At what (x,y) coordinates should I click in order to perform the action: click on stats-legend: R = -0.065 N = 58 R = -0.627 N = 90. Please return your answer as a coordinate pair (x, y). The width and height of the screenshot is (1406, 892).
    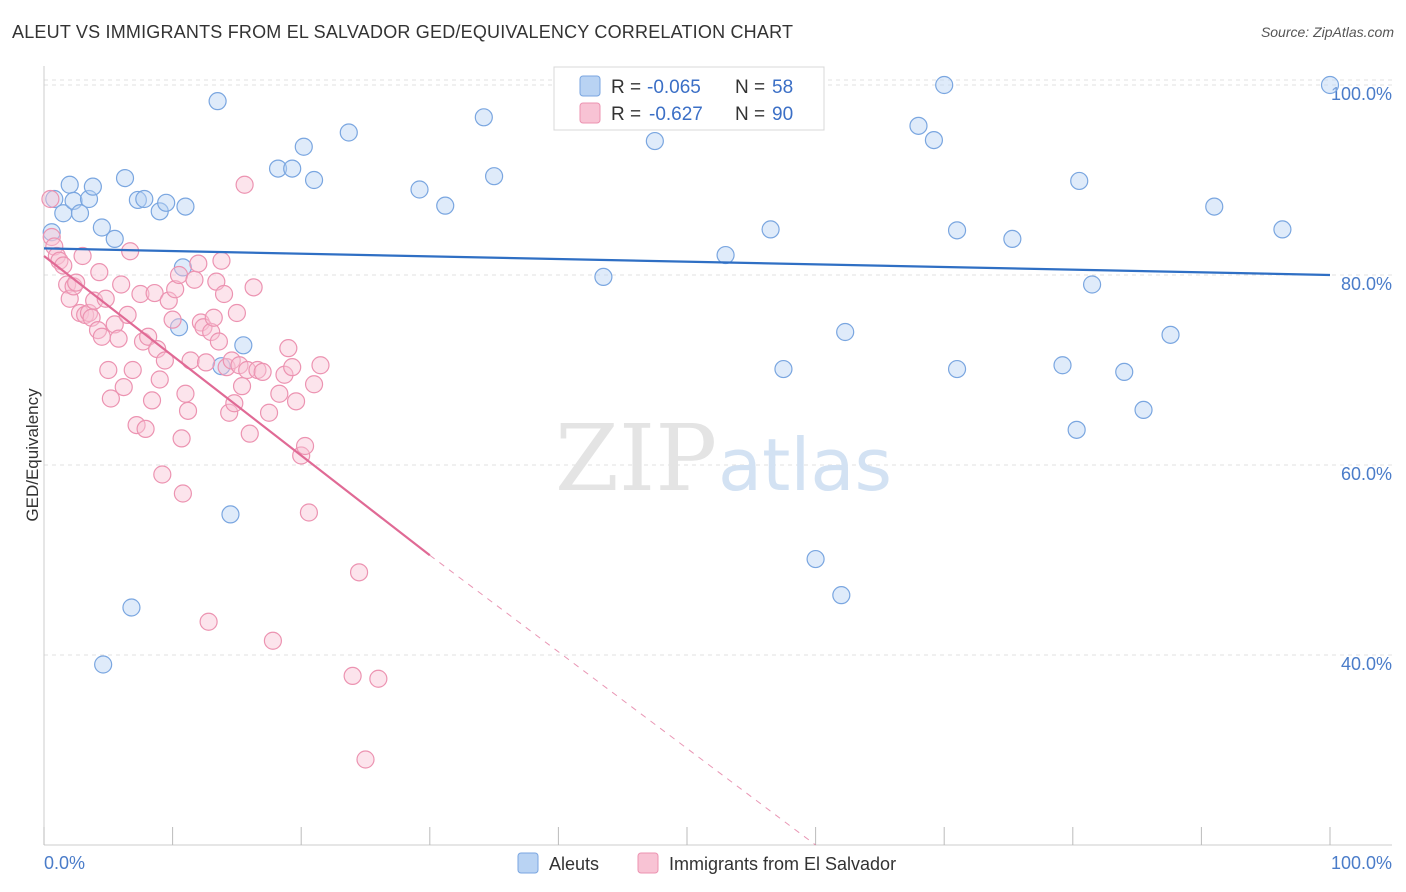
    Looking at the image, I should click on (689, 98).